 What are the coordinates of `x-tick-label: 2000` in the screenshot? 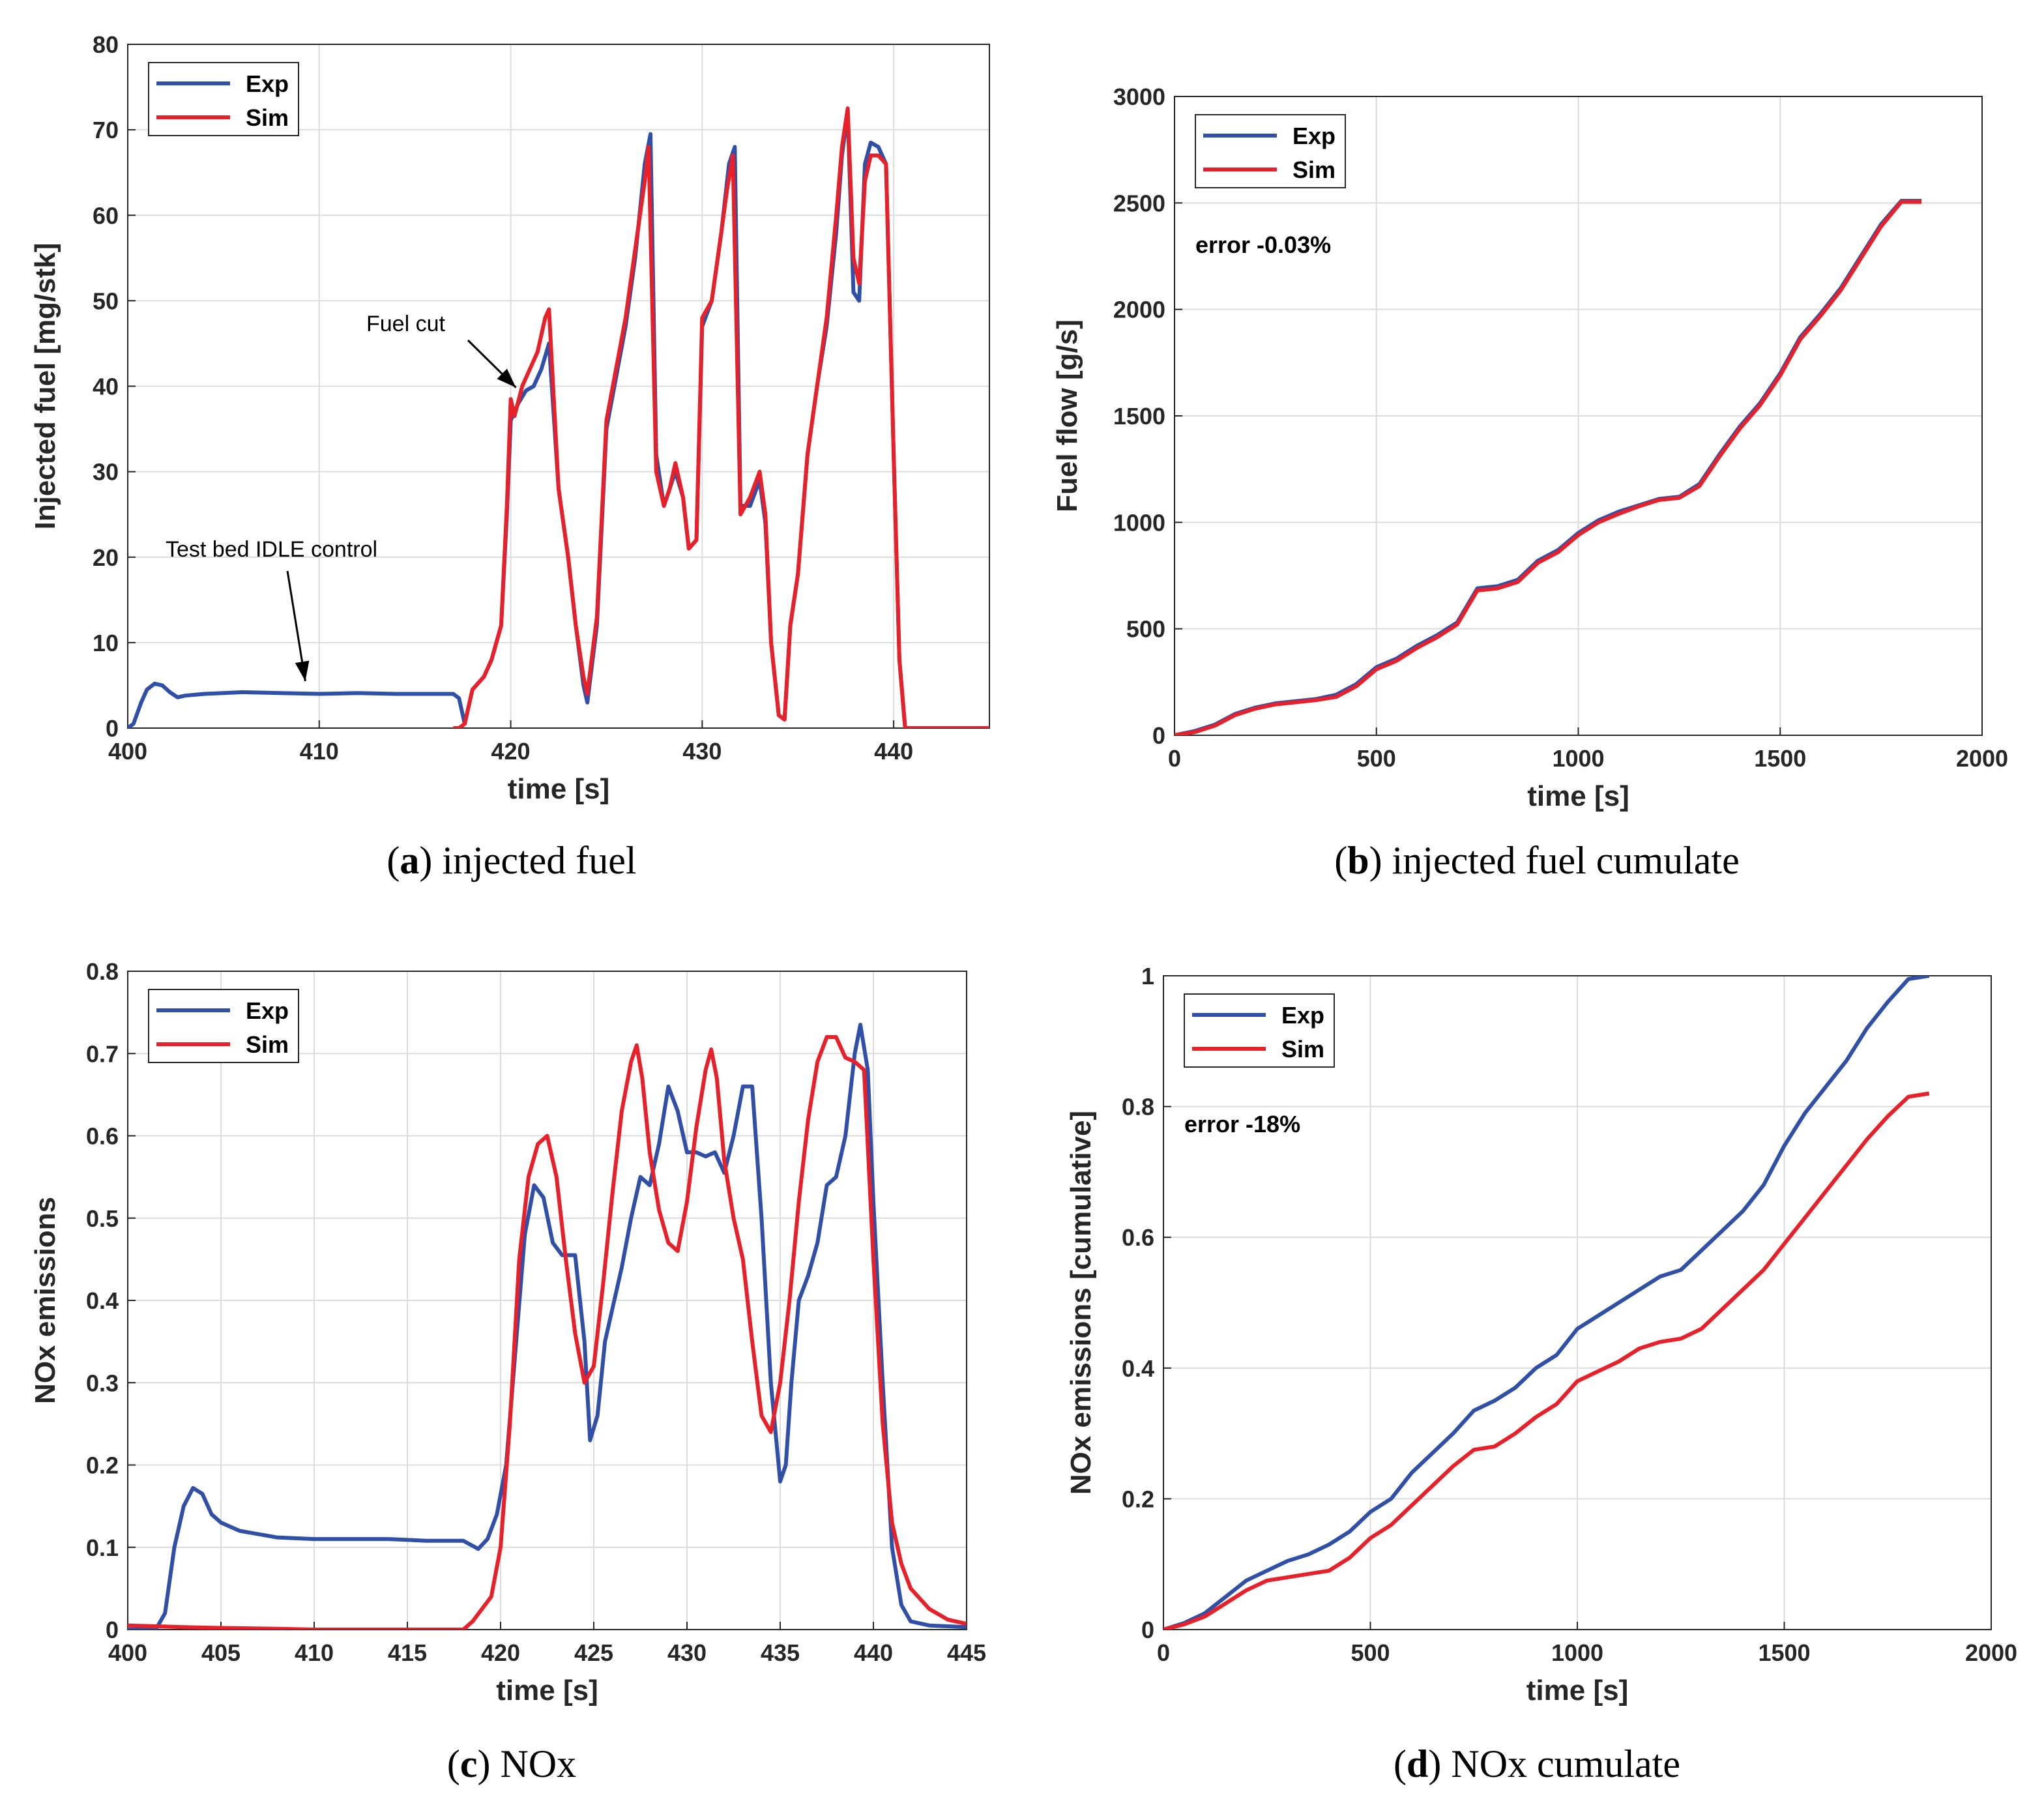 It's located at (1982, 759).